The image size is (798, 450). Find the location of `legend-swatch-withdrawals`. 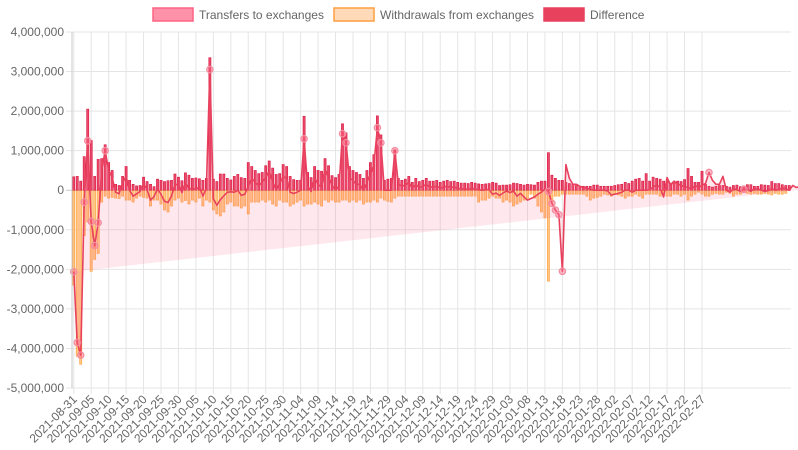

legend-swatch-withdrawals is located at coordinates (354, 14).